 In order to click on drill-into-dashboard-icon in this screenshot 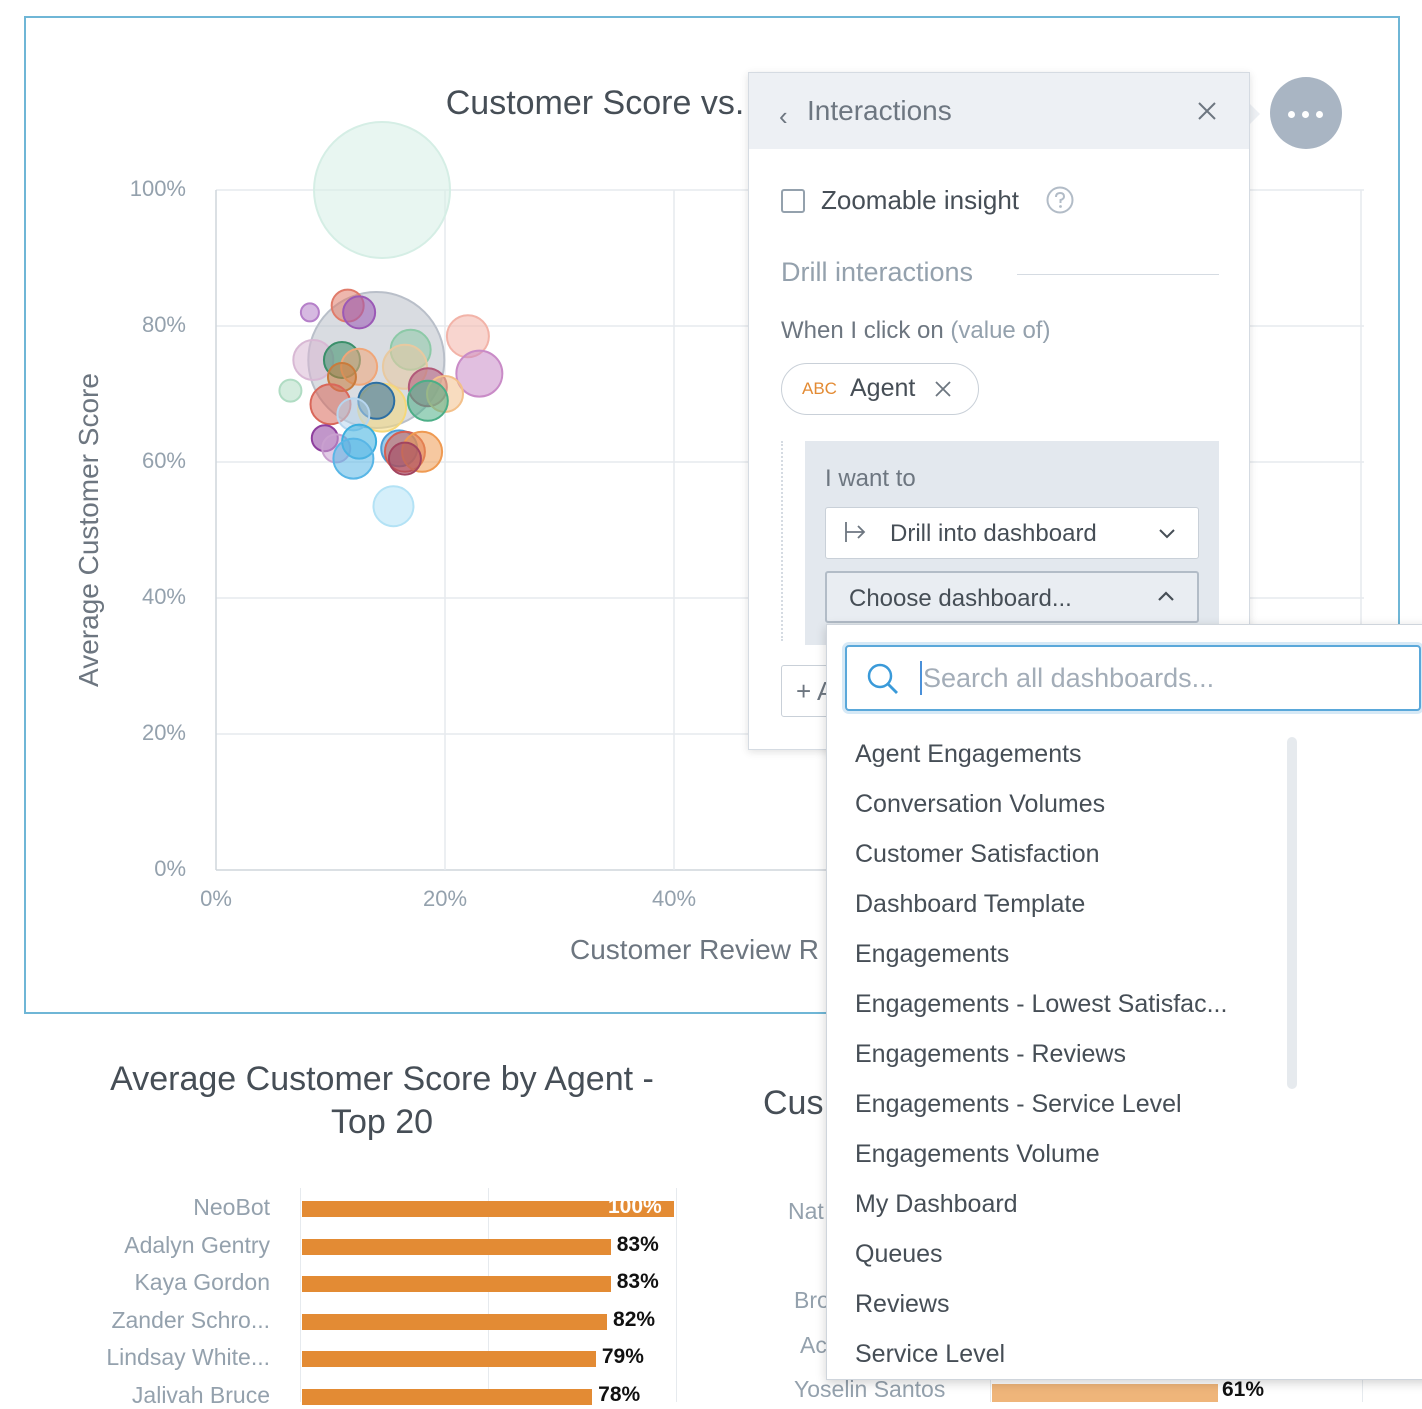, I will do `click(855, 532)`.